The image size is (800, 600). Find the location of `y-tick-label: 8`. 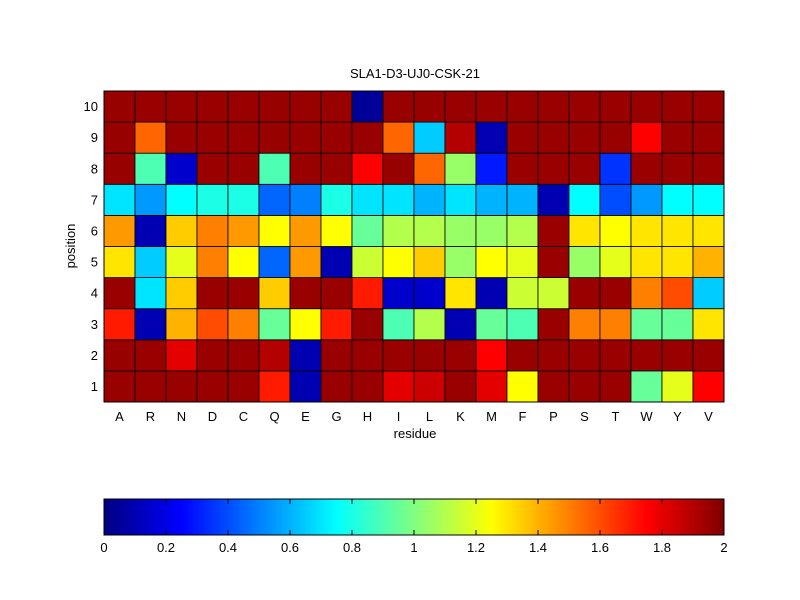

y-tick-label: 8 is located at coordinates (94, 168).